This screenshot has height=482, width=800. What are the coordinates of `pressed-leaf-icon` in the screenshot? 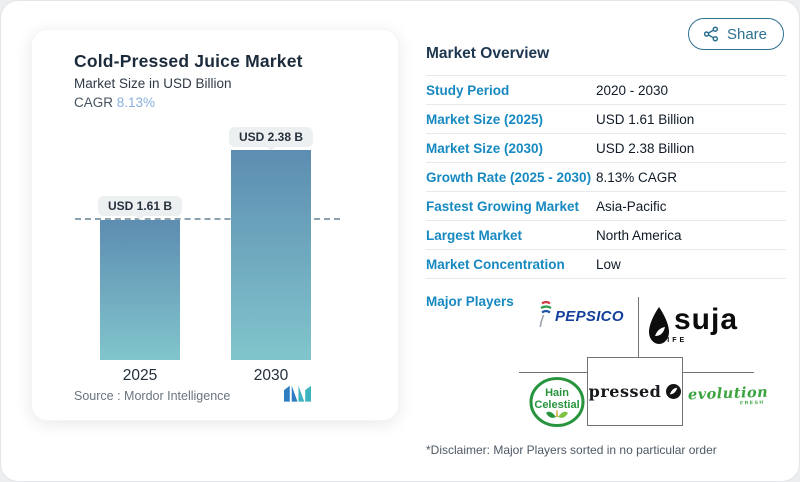 It's located at (674, 391).